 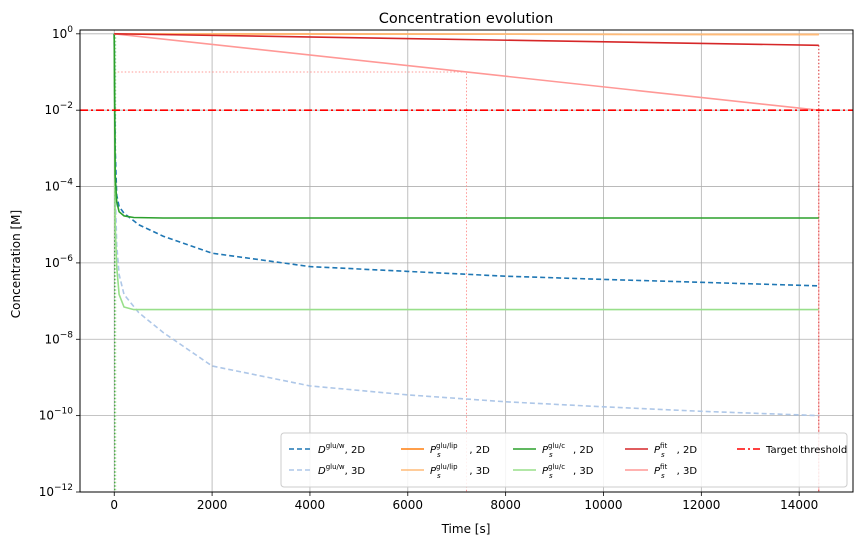 I want to click on legend-item-C2: Pglu/c s, 2D, so click(x=553, y=450).